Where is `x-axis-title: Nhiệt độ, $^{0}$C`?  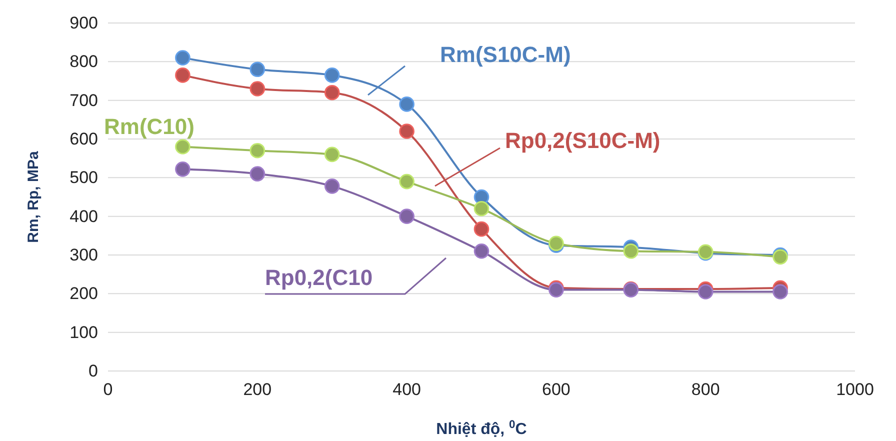
x-axis-title: Nhiệt độ, $^{0}$C is located at coordinates (482, 428).